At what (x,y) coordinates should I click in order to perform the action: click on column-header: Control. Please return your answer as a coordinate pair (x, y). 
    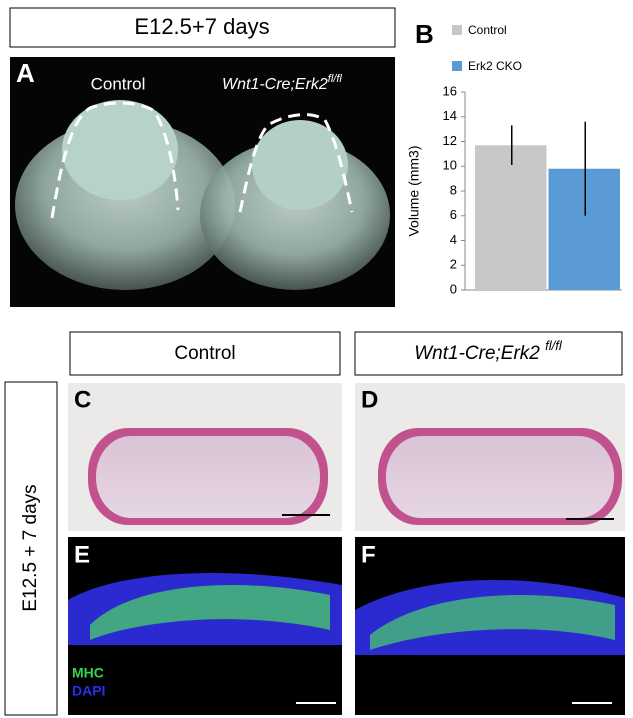
    Looking at the image, I should click on (204, 353).